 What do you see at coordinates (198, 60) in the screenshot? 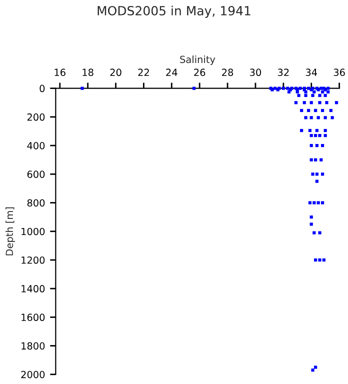
I see `x-axis-title: Salinity` at bounding box center [198, 60].